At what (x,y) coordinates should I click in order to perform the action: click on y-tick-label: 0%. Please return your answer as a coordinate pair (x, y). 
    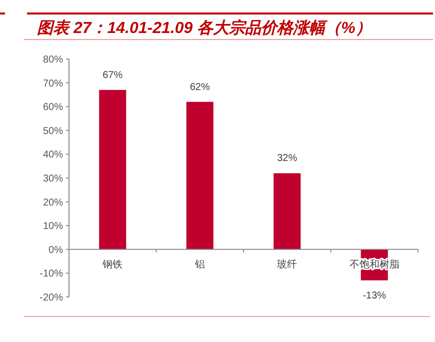
    Looking at the image, I should click on (56, 250).